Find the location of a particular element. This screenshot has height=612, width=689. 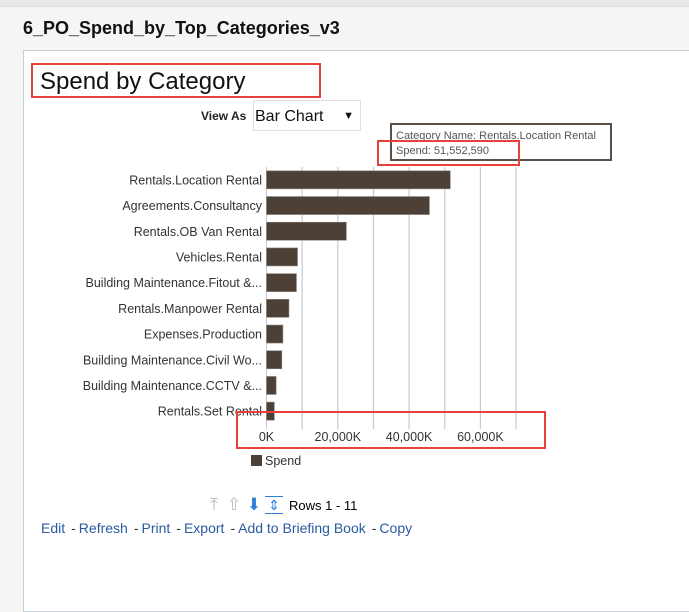

category-label: Agreements.Consultancy is located at coordinates (192, 206).